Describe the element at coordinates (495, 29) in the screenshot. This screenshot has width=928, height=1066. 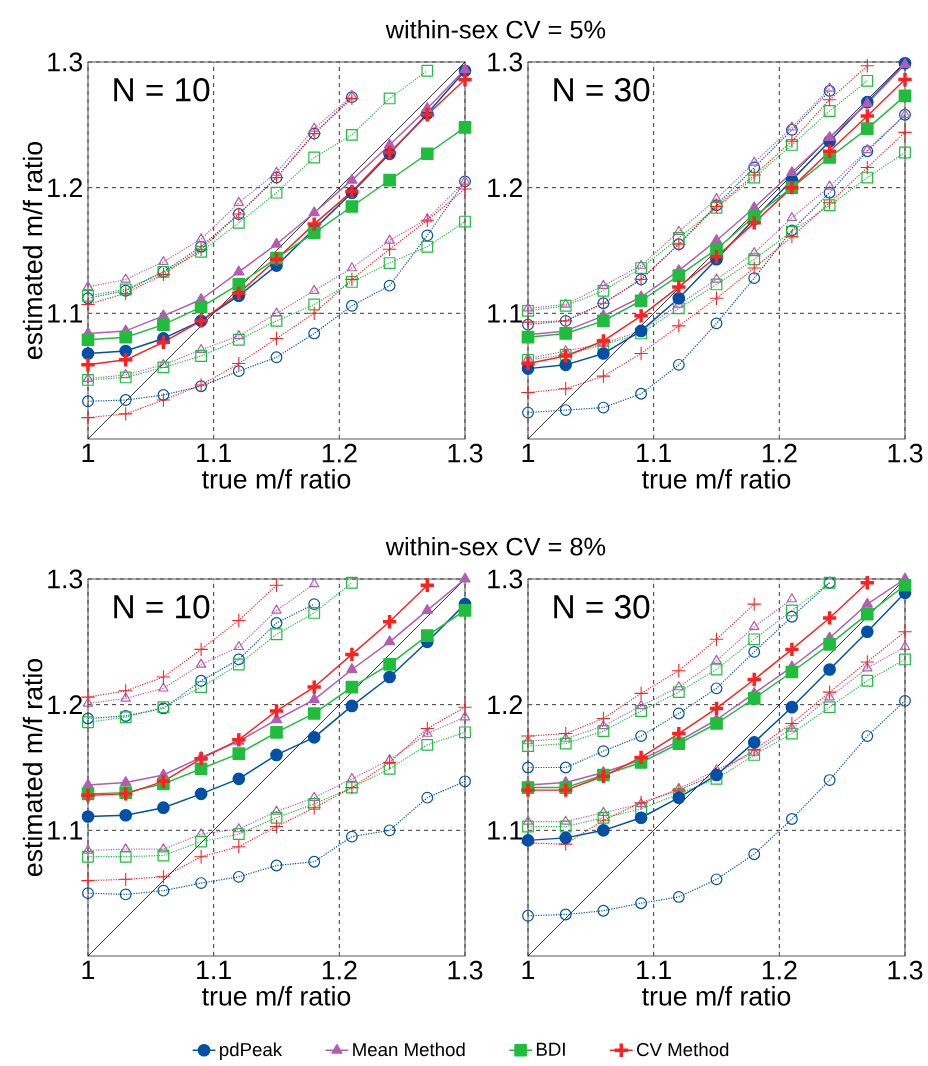
I see `chart-title: within-sex CV = 5%` at that location.